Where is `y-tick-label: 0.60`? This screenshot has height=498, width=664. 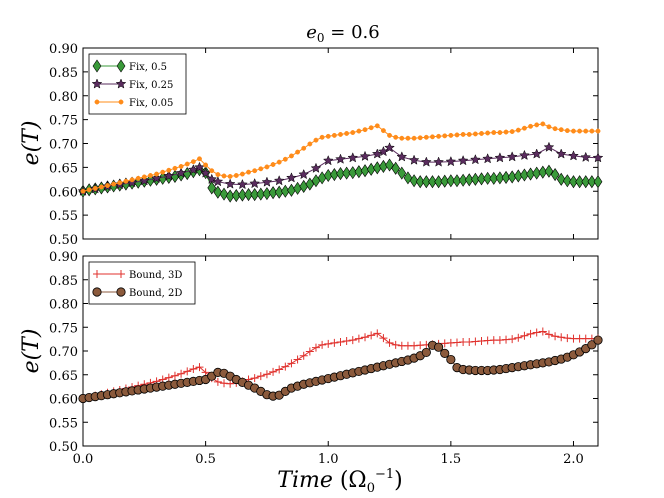 y-tick-label: 0.60 is located at coordinates (63, 400).